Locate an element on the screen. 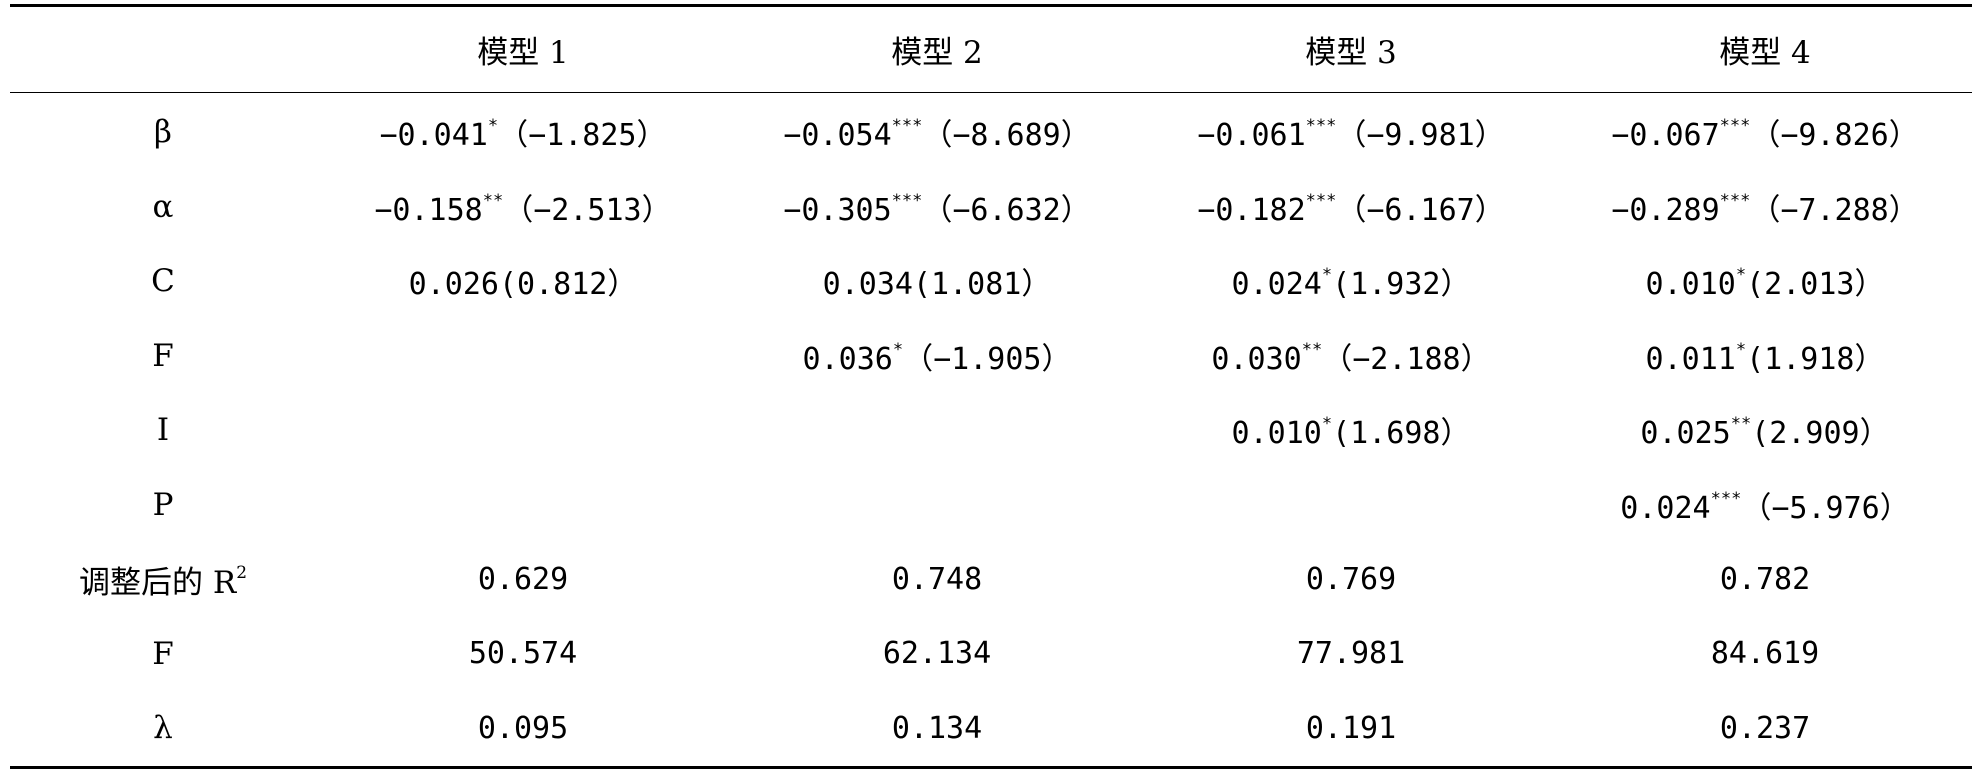  cell-t-statistic: （−1.905） is located at coordinates (987, 359).